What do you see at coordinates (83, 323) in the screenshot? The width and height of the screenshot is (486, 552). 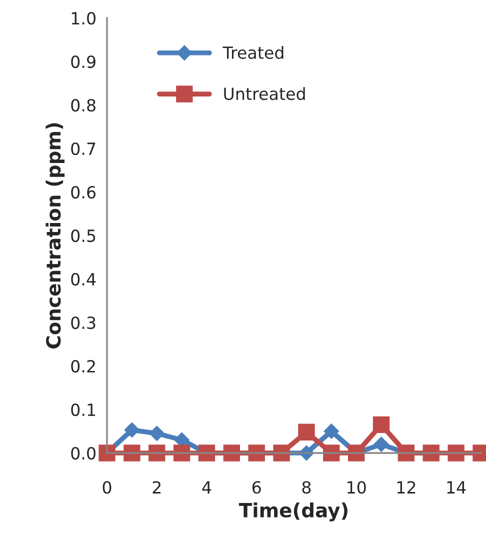 I see `y-tick-label: 0.3` at bounding box center [83, 323].